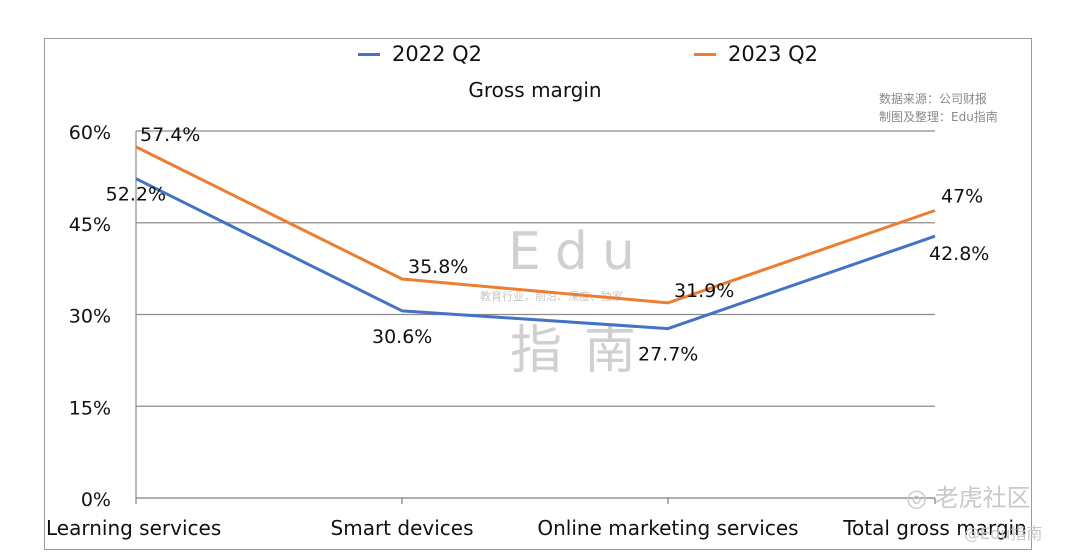 The height and width of the screenshot is (556, 1080). Describe the element at coordinates (962, 197) in the screenshot. I see `data-label-2023-q2-total-gross-margin: 47%` at that location.